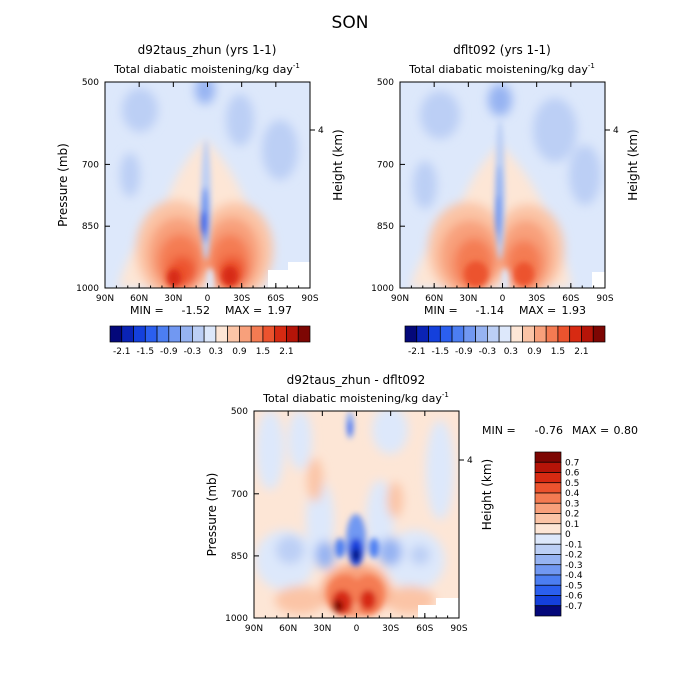 This screenshot has width=700, height=700. Describe the element at coordinates (574, 607) in the screenshot. I see `colorbar-label: -0.7` at that location.